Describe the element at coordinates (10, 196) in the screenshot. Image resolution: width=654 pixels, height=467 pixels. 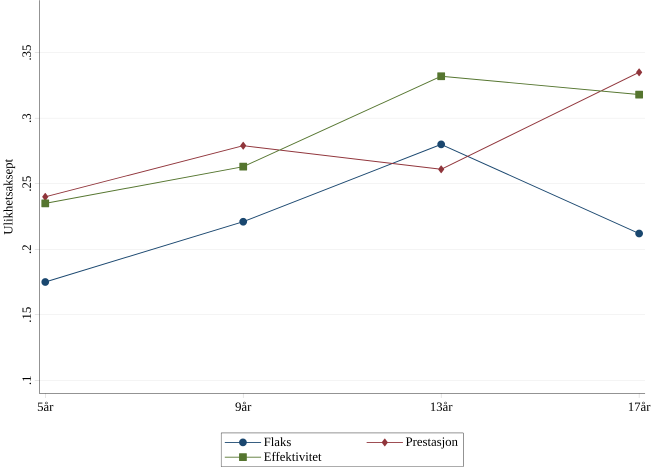
I see `y-axis-title: Ulikhetsaksept` at that location.